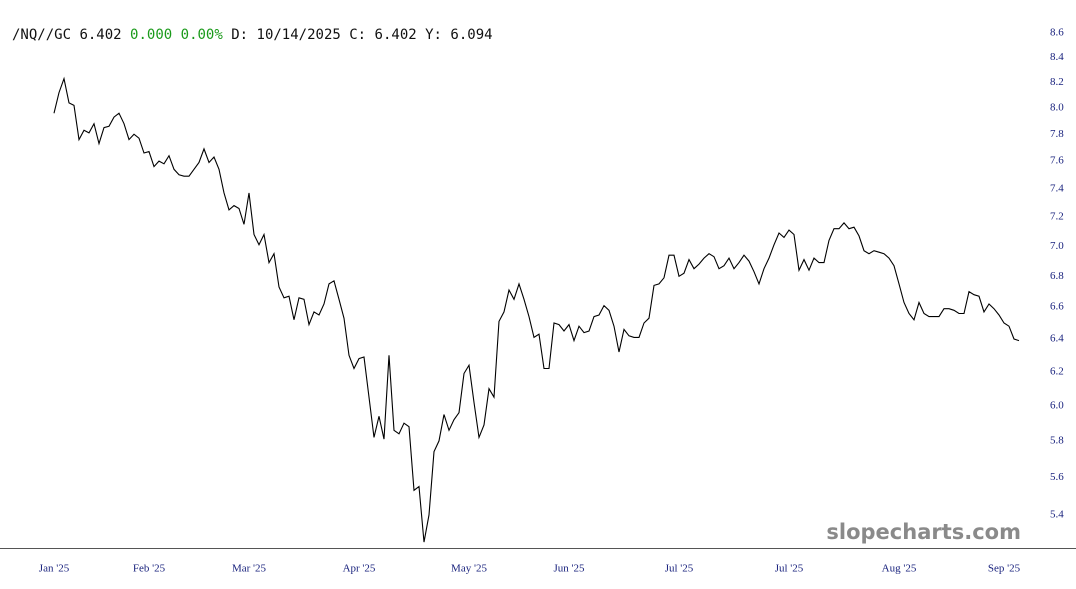 The width and height of the screenshot is (1076, 589). I want to click on last-price: 6.402, so click(100, 35).